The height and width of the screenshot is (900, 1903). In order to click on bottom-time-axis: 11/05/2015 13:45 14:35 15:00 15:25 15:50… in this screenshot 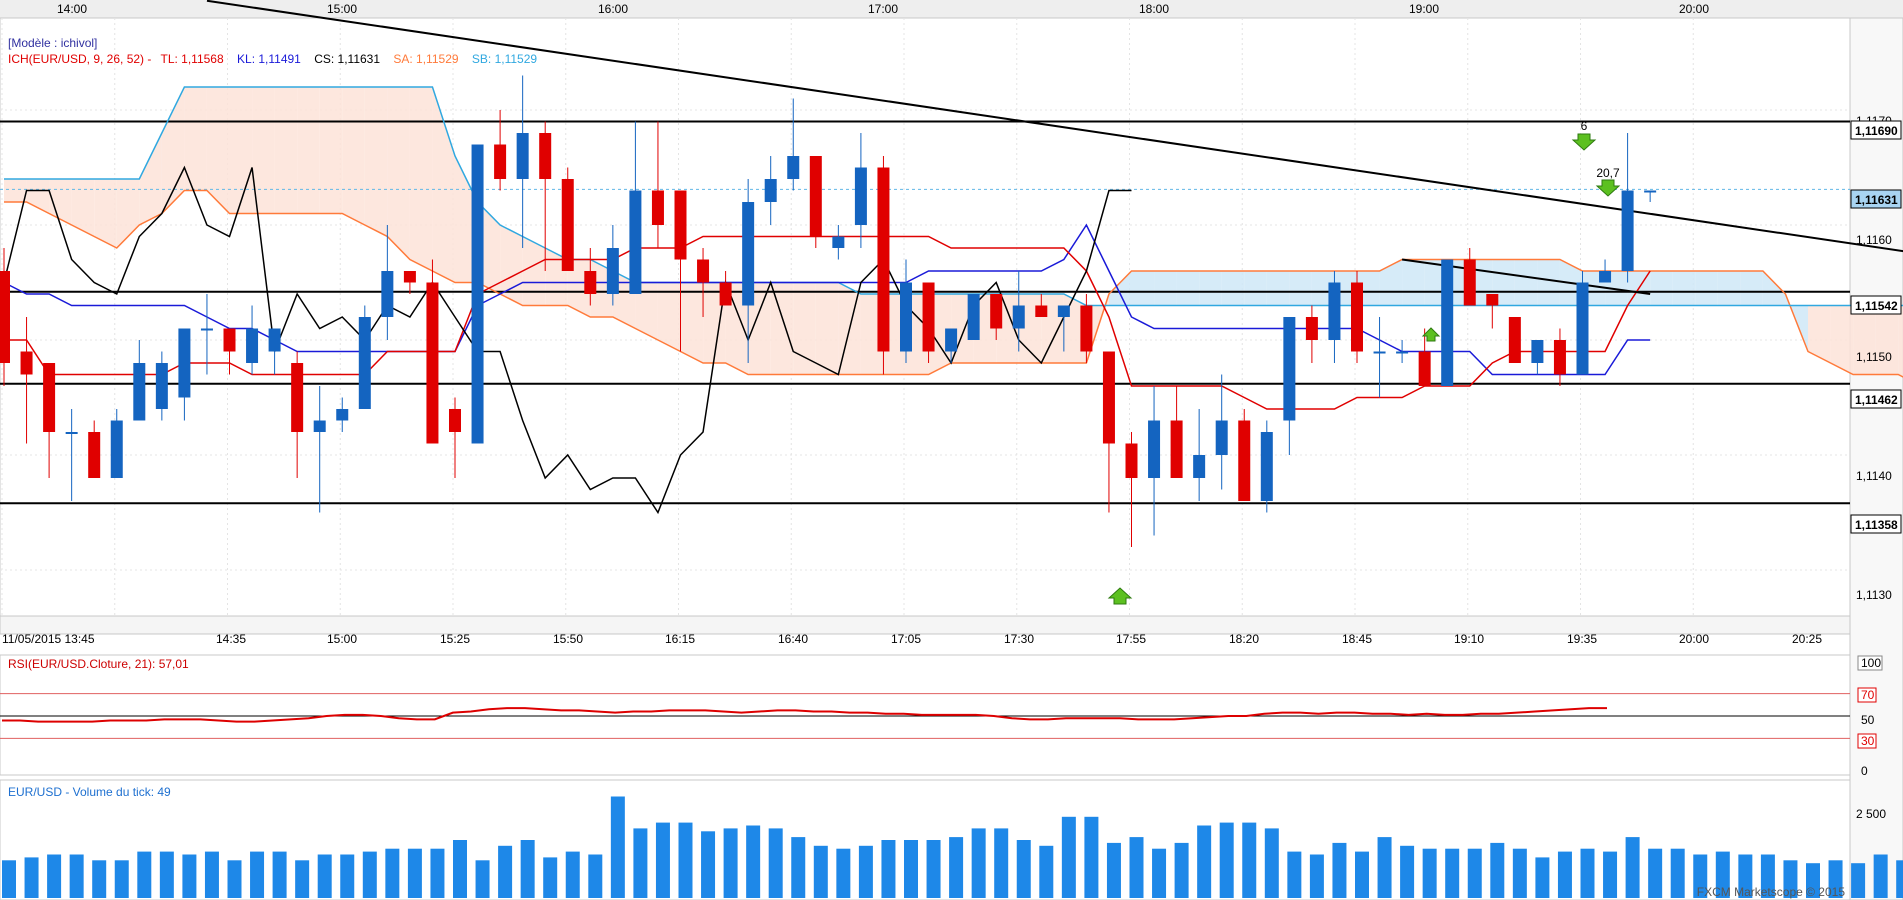, I will do `click(912, 639)`.